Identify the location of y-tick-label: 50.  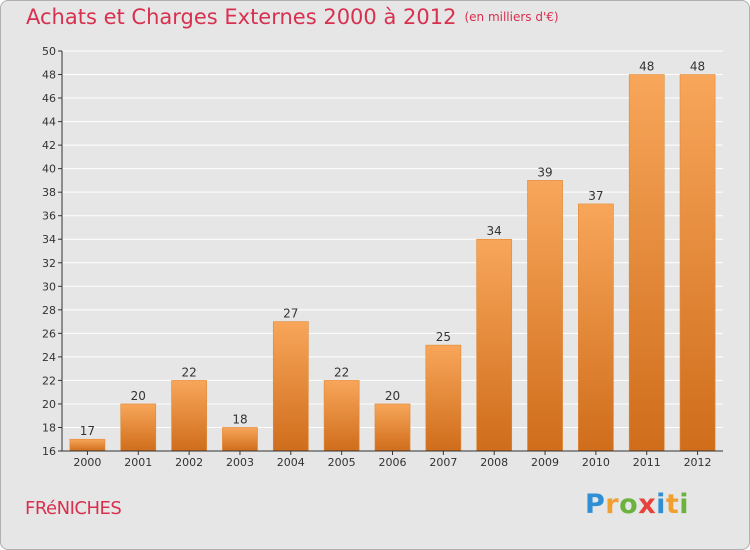
(49, 51).